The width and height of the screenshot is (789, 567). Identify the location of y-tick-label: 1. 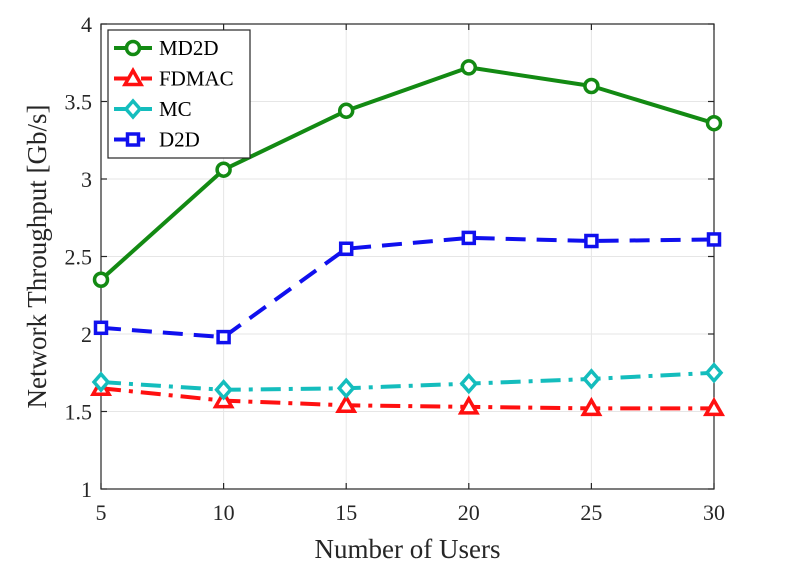
(86, 489).